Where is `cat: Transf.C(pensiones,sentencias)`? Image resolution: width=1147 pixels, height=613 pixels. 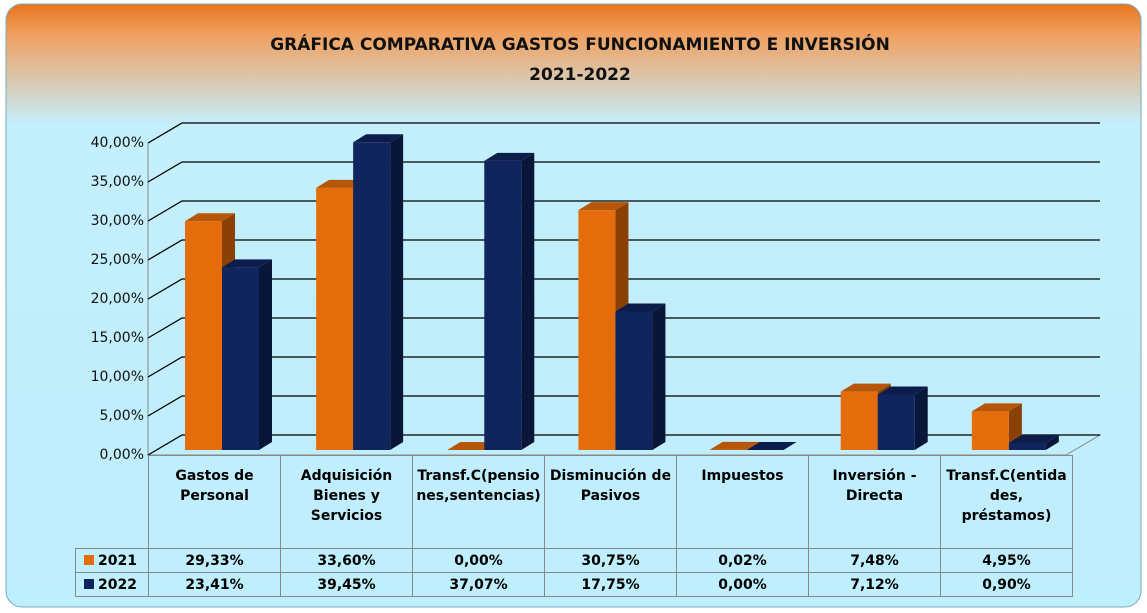 cat: Transf.C(pensiones,sentencias) is located at coordinates (478, 502).